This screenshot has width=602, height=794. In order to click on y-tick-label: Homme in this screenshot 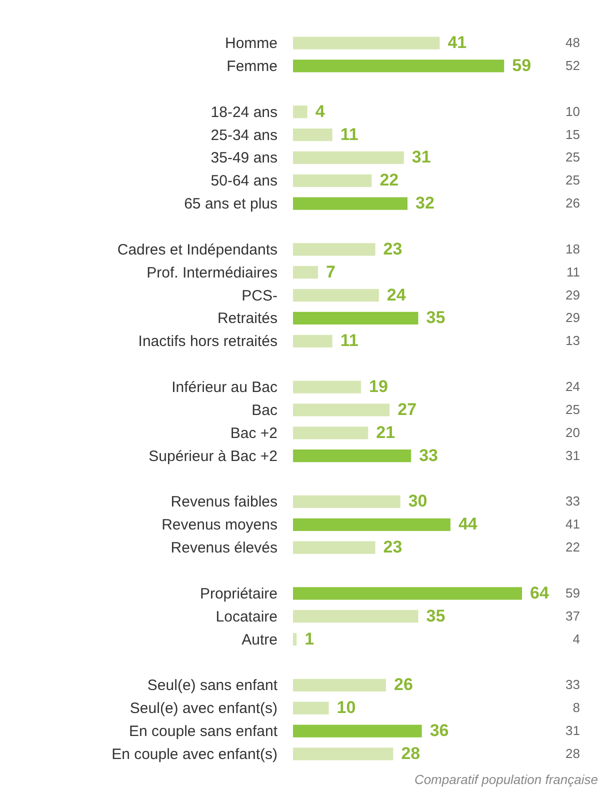, I will do `click(251, 43)`.